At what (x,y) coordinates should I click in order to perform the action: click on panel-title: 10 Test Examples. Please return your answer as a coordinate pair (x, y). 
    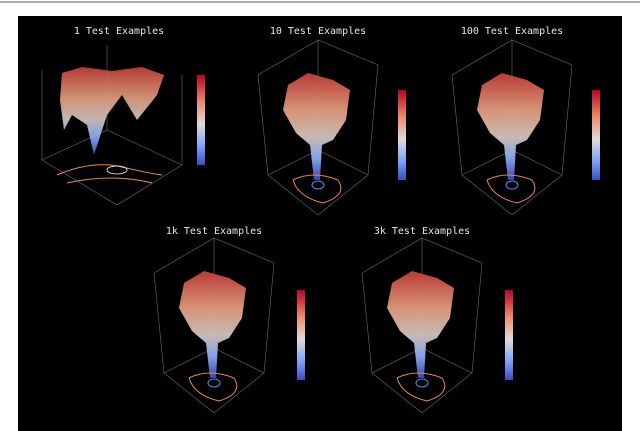
    Looking at the image, I should click on (318, 31).